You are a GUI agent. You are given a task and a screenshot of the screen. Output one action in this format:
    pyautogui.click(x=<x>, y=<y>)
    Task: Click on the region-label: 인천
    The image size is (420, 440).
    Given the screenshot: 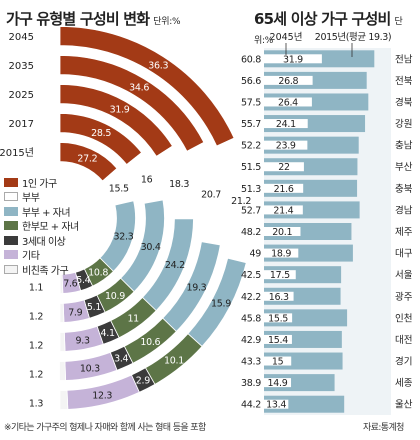 What is the action you would take?
    pyautogui.click(x=403, y=318)
    